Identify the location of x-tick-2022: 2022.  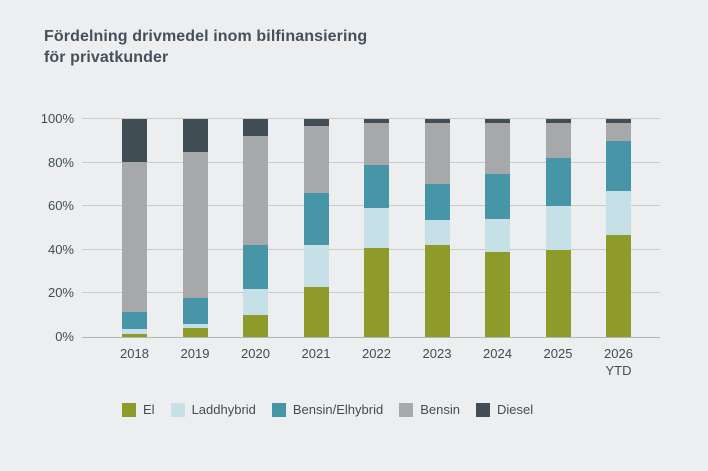
(376, 353).